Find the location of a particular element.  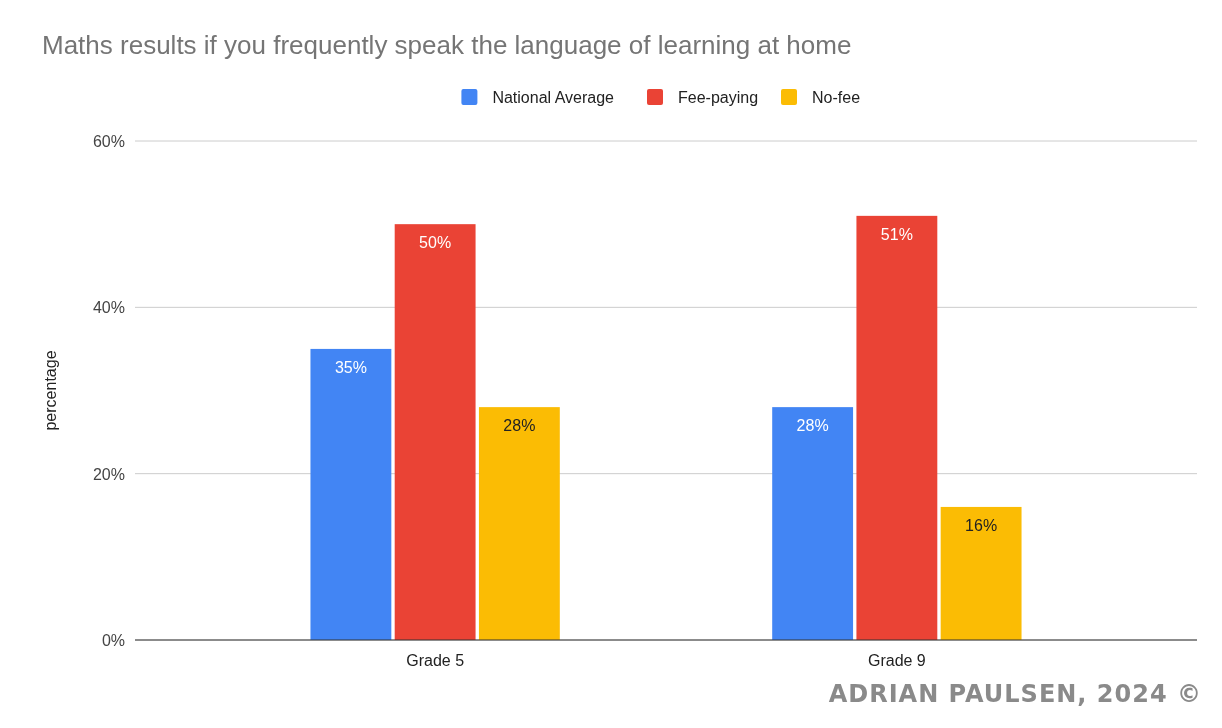

text: ADRIAN PAULSEN, 2024 © is located at coordinates (1015, 694).